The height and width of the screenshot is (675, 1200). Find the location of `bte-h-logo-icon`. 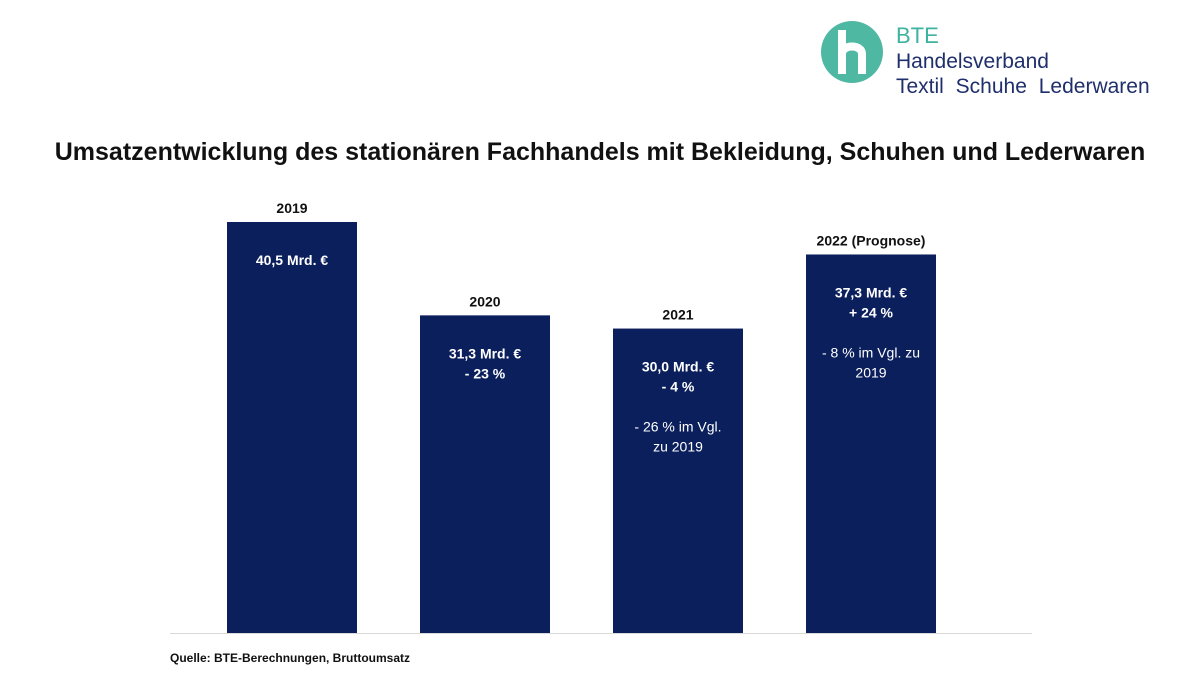

bte-h-logo-icon is located at coordinates (852, 52).